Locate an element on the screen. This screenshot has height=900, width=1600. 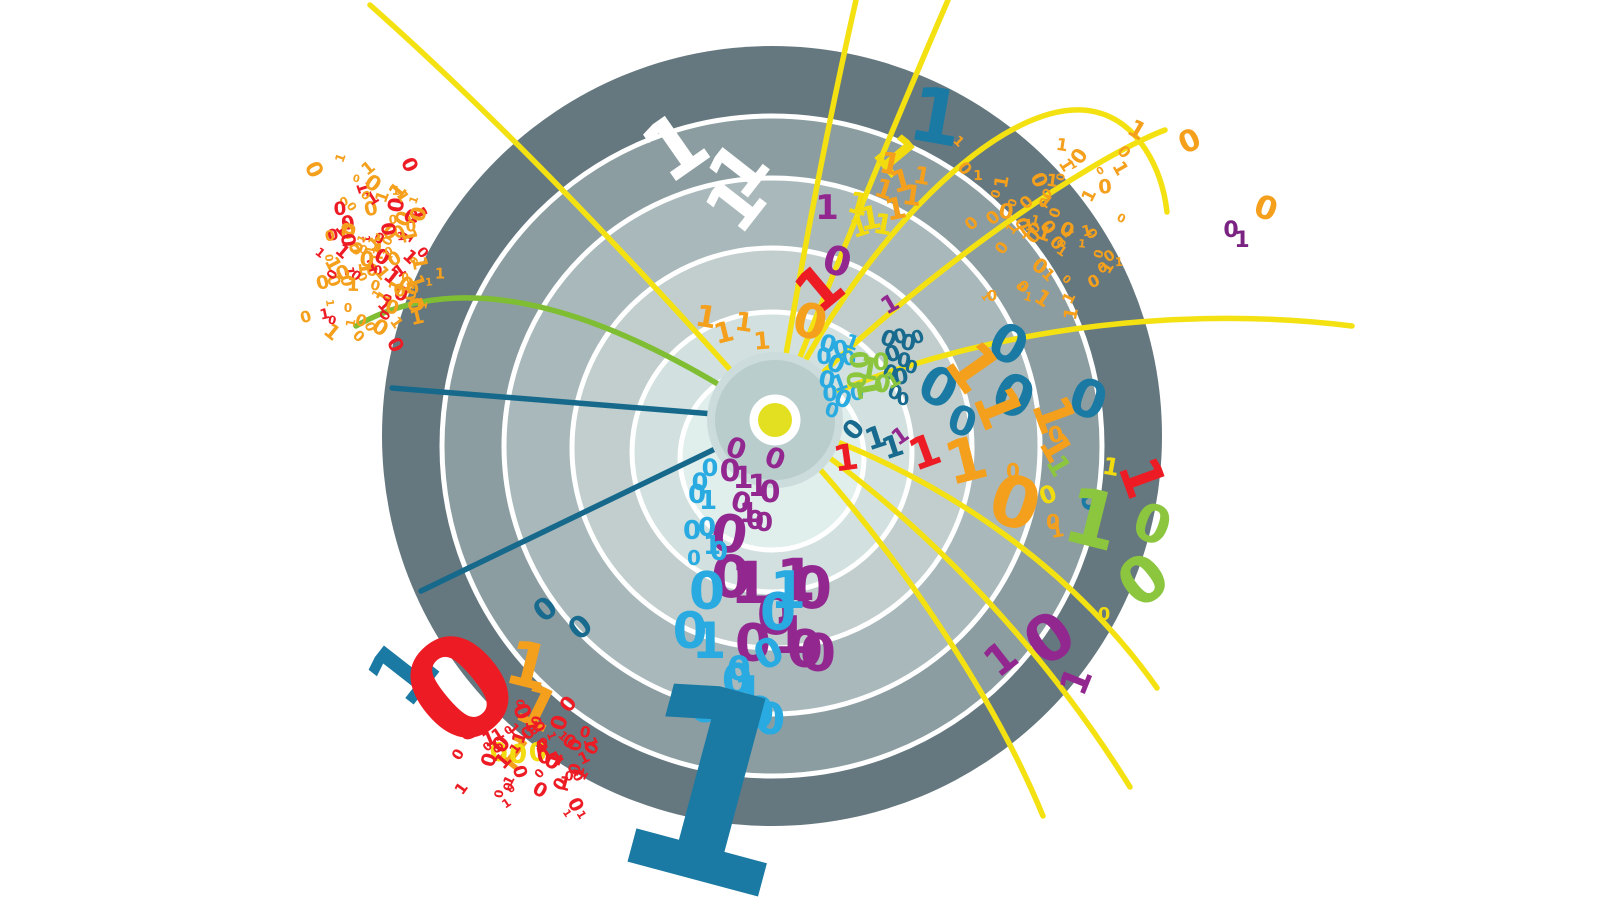
collision-hub is located at coordinates (775, 420).